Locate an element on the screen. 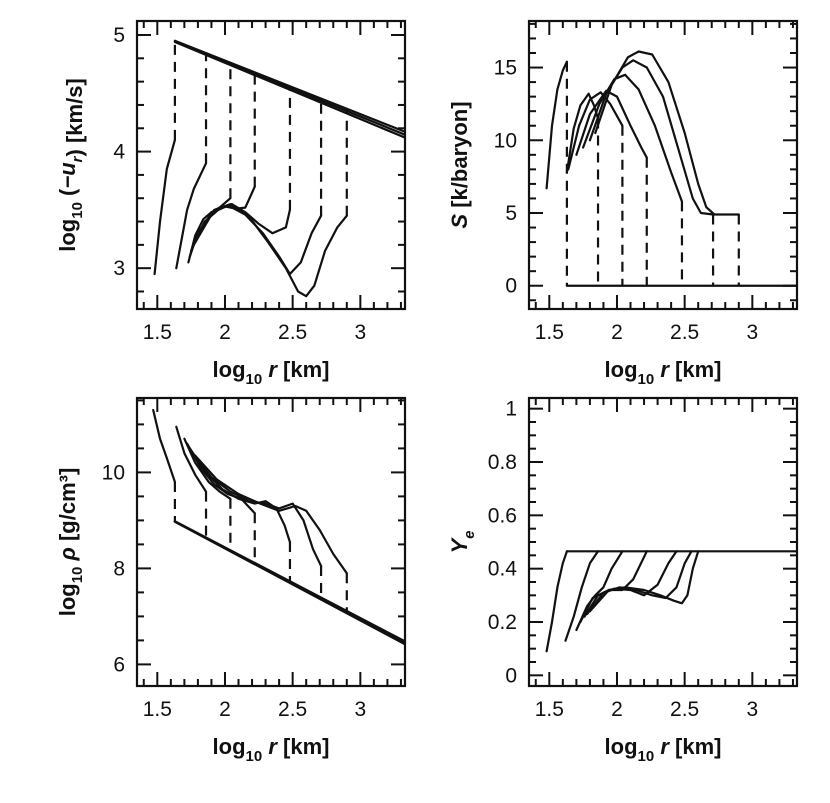  electron-fraction-series-t6 is located at coordinates (639, 583).